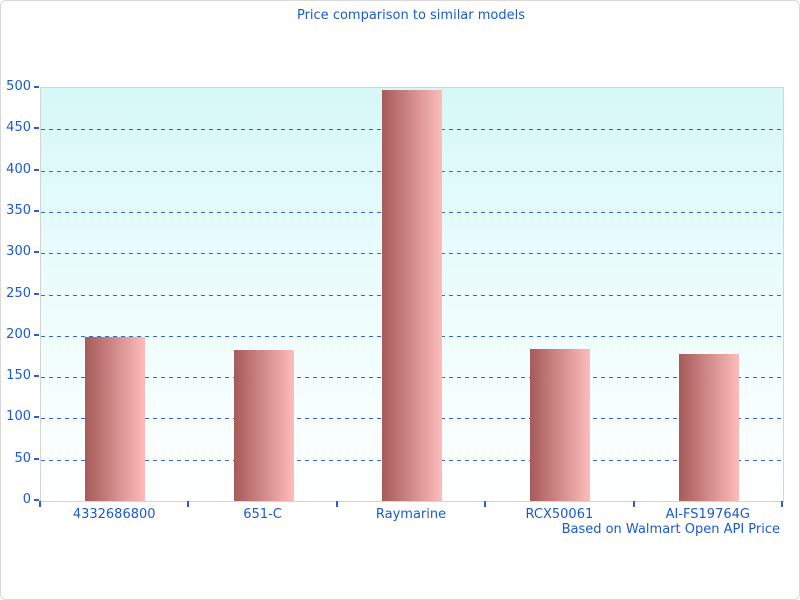 This screenshot has height=600, width=800. What do you see at coordinates (22, 458) in the screenshot?
I see `y-tick-label: 50` at bounding box center [22, 458].